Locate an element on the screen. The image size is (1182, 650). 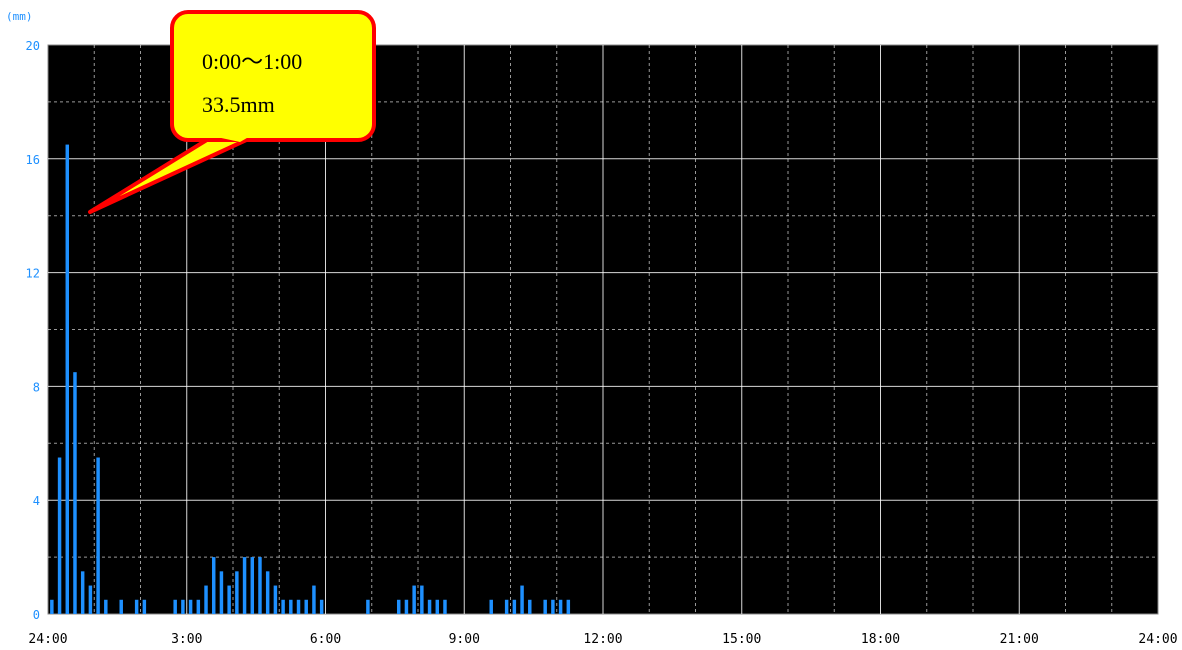
x-tick-label: 21:00 is located at coordinates (1019, 639).